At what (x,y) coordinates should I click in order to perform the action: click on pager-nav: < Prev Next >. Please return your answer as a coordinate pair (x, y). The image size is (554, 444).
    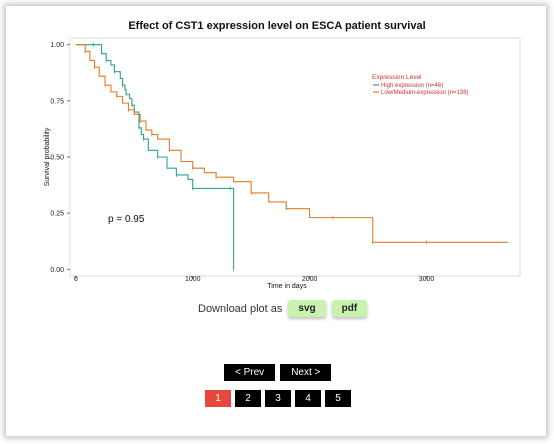
    Looking at the image, I should click on (278, 372).